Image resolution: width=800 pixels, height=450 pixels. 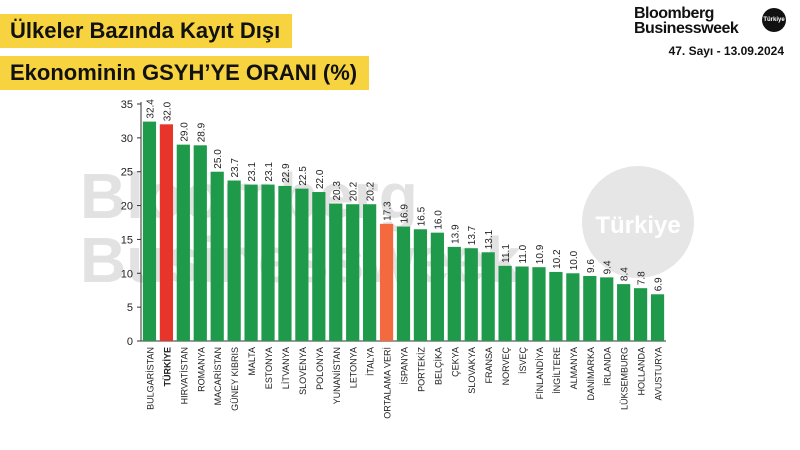 I want to click on category-label: İRLANDA, so click(x=608, y=366).